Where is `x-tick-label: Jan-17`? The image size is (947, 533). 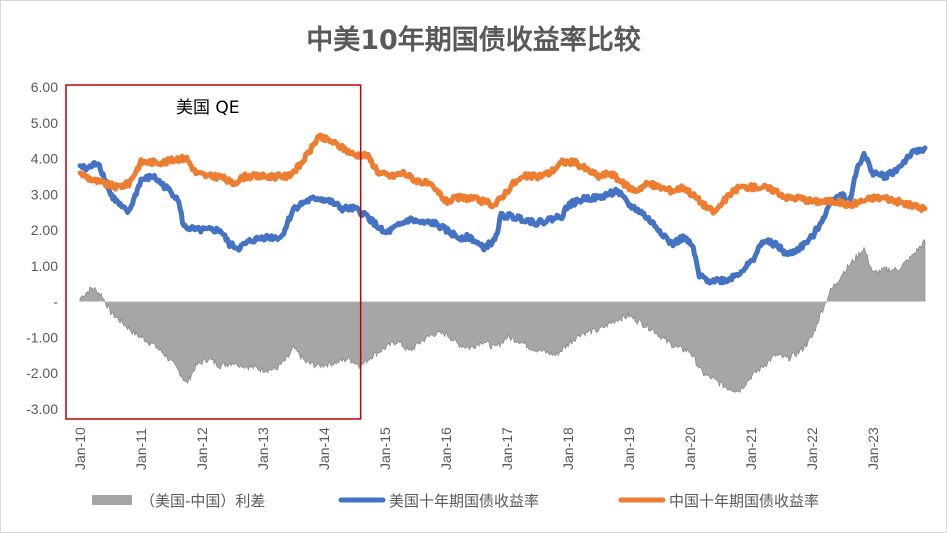 x-tick-label: Jan-17 is located at coordinates (507, 448).